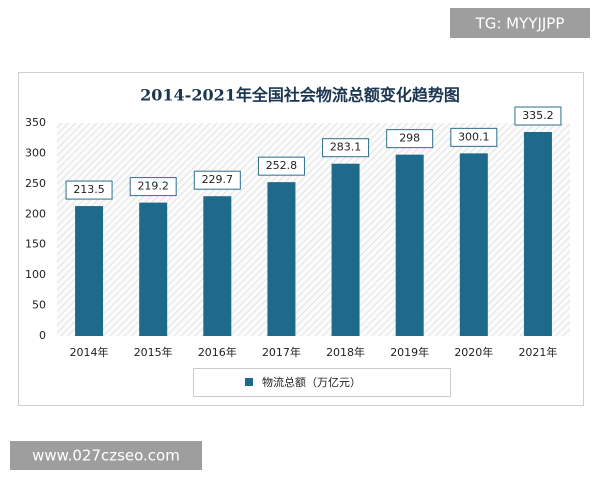 This screenshot has width=600, height=480. What do you see at coordinates (39, 305) in the screenshot?
I see `y-tick-label: 50` at bounding box center [39, 305].